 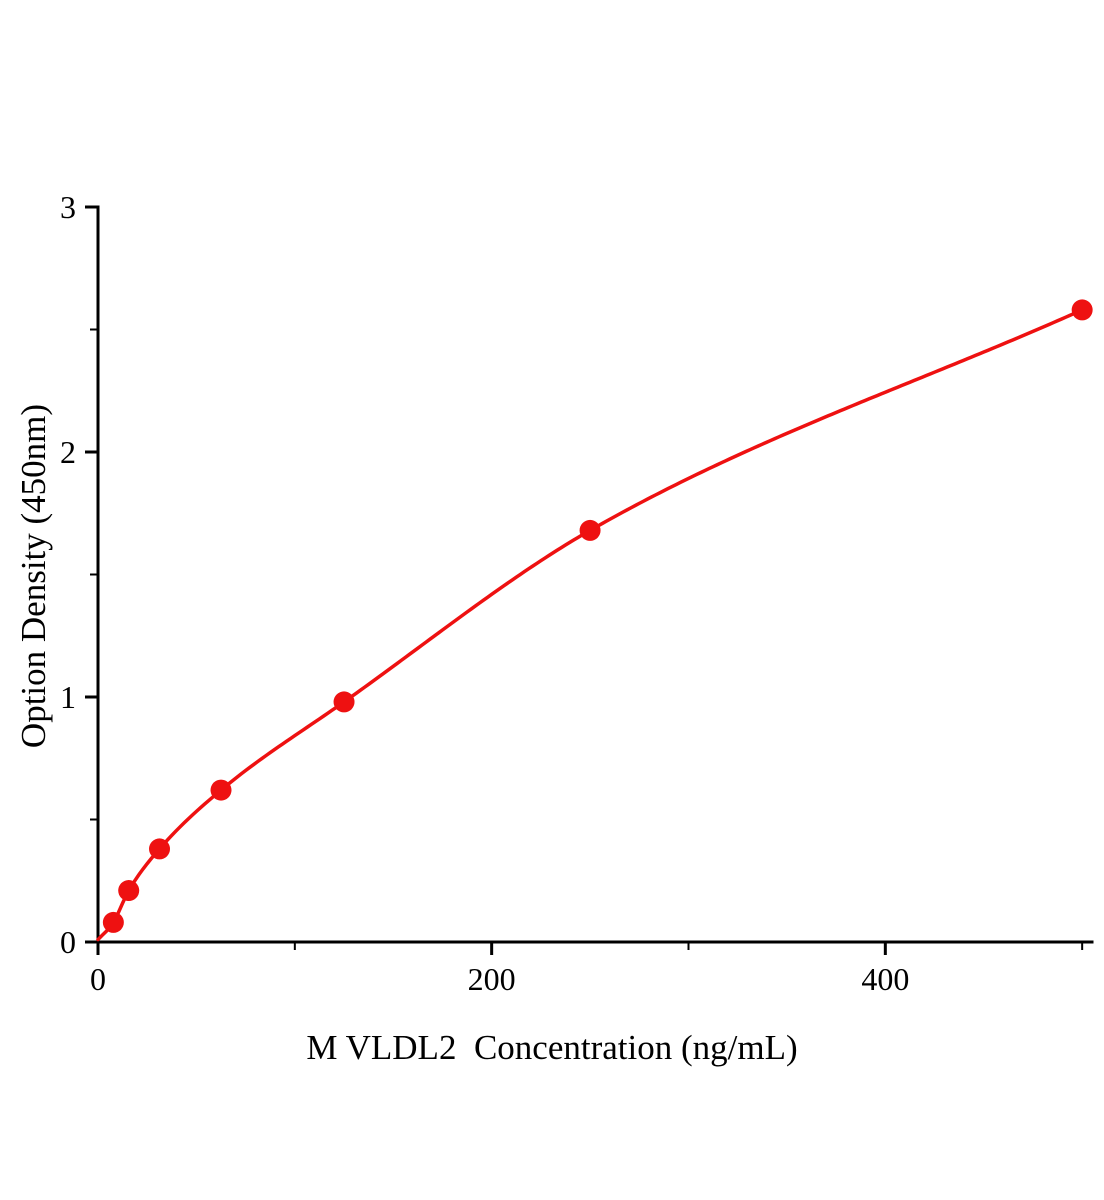 I want to click on y-tick-label: 3, so click(x=68, y=207).